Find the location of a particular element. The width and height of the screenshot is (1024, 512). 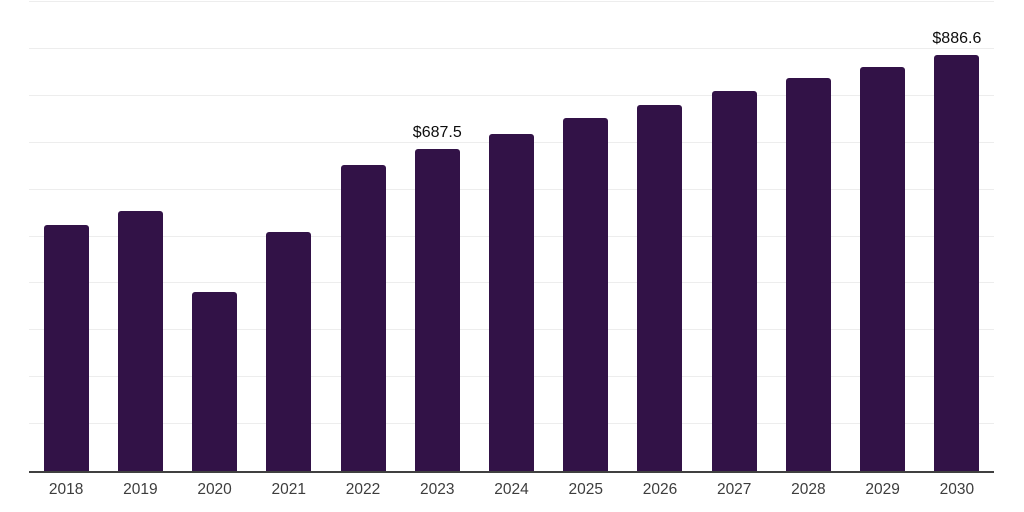

bar-2022 is located at coordinates (363, 317).